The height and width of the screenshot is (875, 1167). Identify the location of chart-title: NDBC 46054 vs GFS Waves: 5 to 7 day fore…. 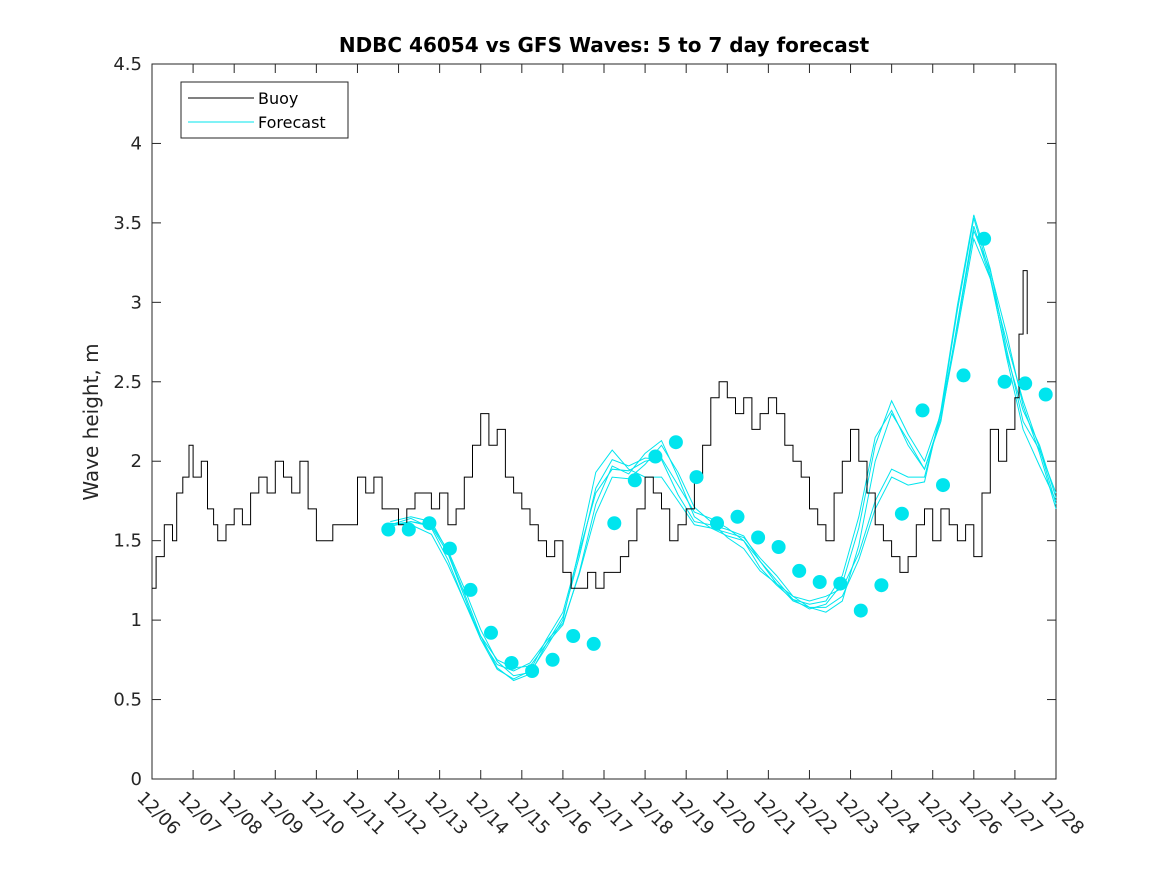
(604, 45).